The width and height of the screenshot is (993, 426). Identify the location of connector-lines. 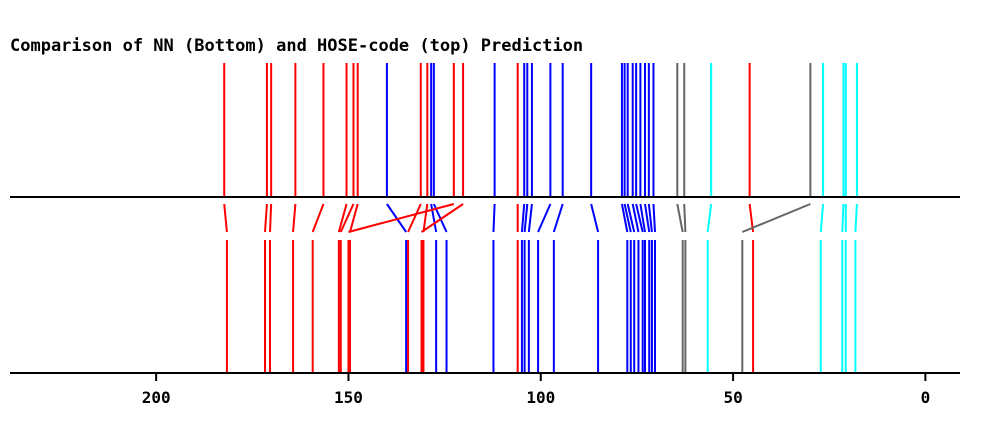
(540, 218).